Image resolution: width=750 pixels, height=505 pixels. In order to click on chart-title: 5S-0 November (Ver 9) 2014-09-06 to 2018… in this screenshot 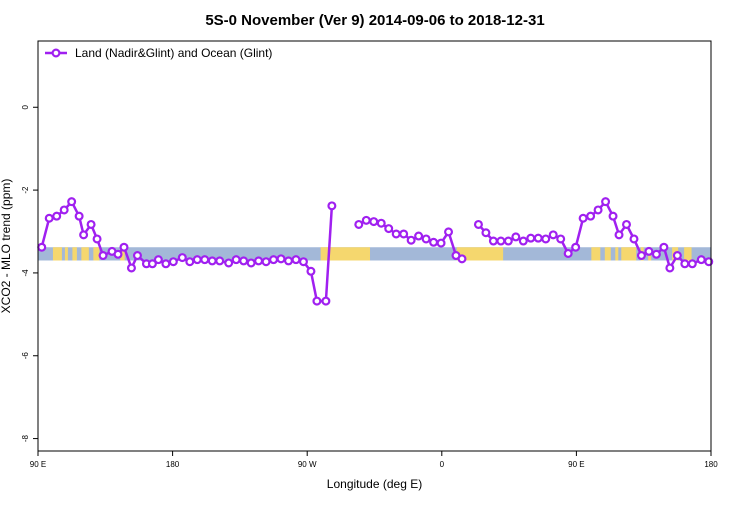, I will do `click(374, 20)`.